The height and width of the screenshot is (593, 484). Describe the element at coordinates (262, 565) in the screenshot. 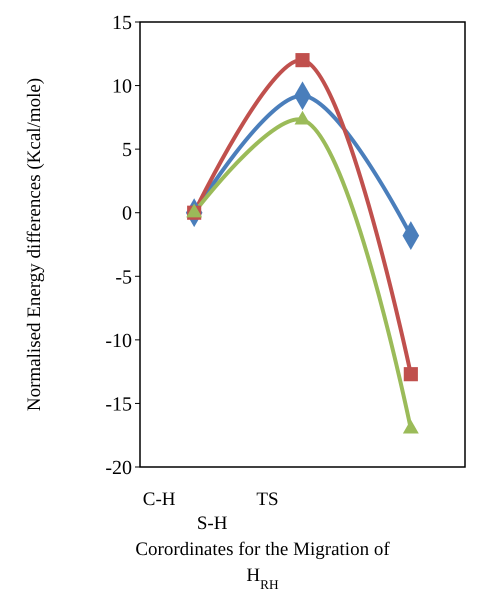

I see `x-axis-title: Corordinates for the Migration of H$_{RH}$` at that location.